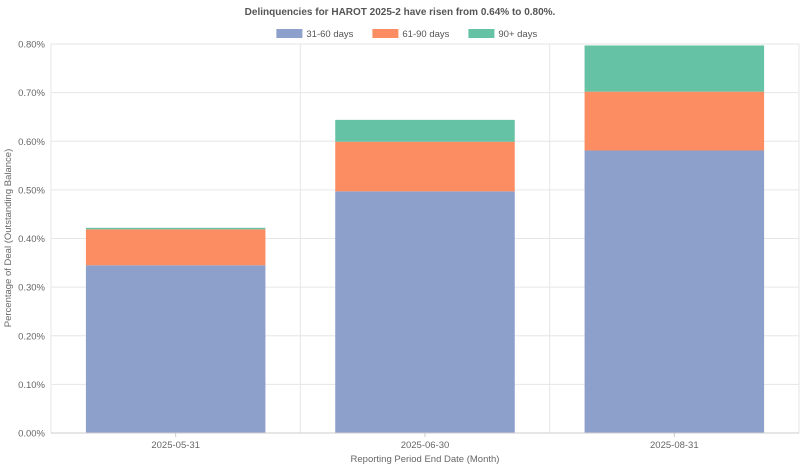 Image resolution: width=800 pixels, height=467 pixels. Describe the element at coordinates (517, 34) in the screenshot. I see `legend-label-90-days: 90+ days` at that location.